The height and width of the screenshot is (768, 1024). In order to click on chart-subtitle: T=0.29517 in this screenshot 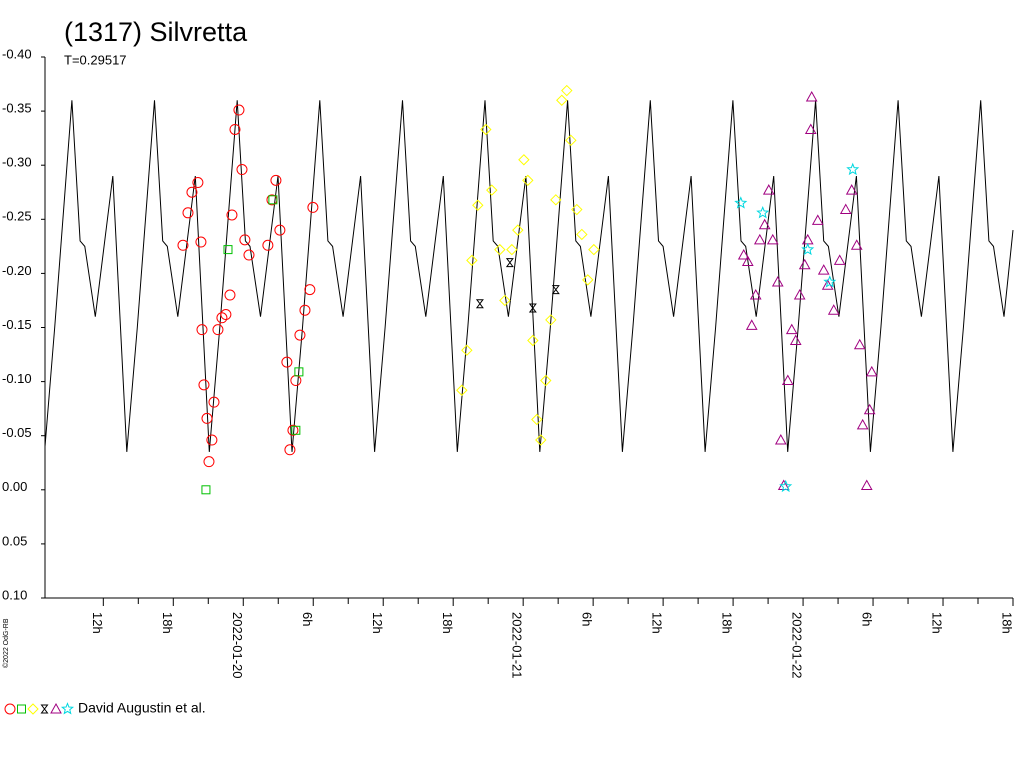, I will do `click(95, 59)`.